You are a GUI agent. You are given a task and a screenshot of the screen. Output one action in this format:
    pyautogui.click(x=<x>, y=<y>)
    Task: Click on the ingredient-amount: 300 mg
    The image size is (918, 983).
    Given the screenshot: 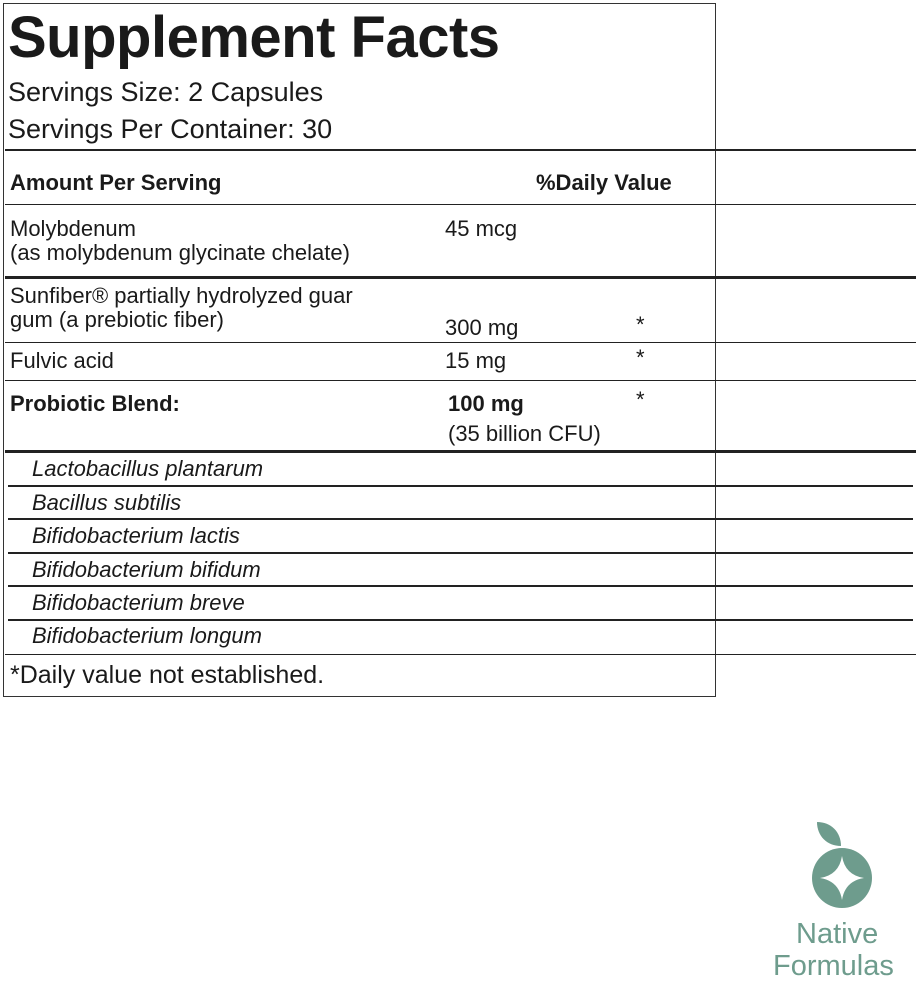 What is the action you would take?
    pyautogui.click(x=482, y=327)
    